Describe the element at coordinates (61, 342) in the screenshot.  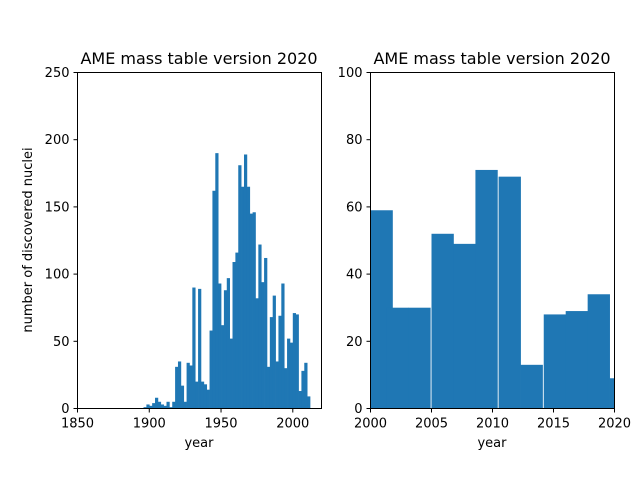
I see `left-y-tick-label-50: 50` at that location.